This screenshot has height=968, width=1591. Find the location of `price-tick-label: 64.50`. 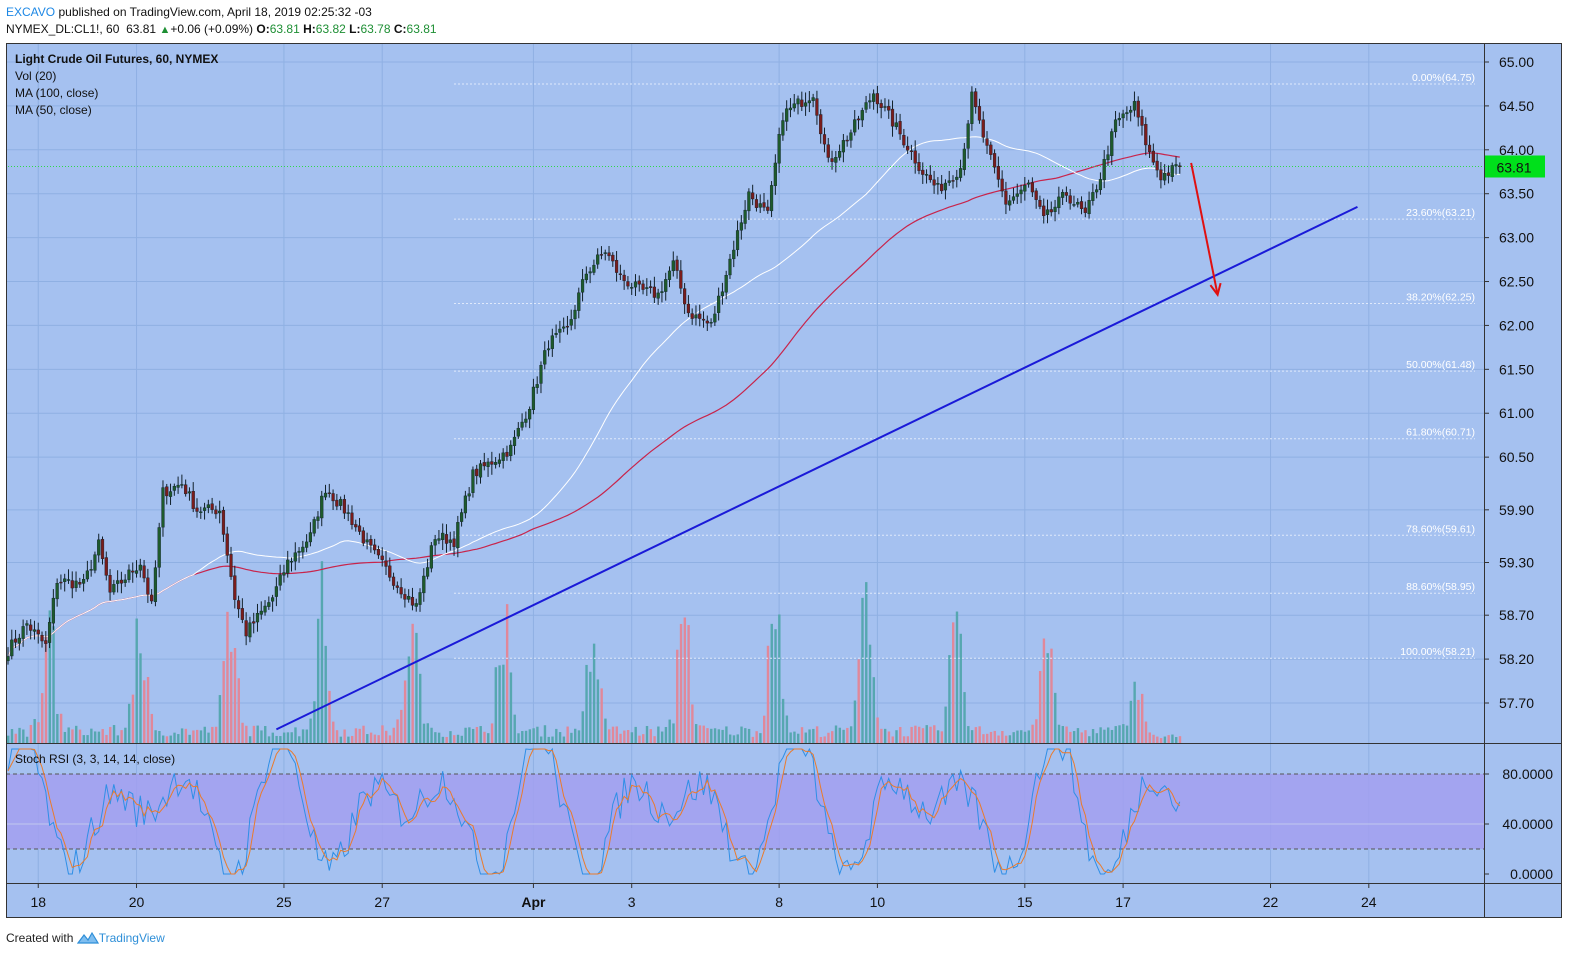

price-tick-label: 64.50 is located at coordinates (1516, 106).